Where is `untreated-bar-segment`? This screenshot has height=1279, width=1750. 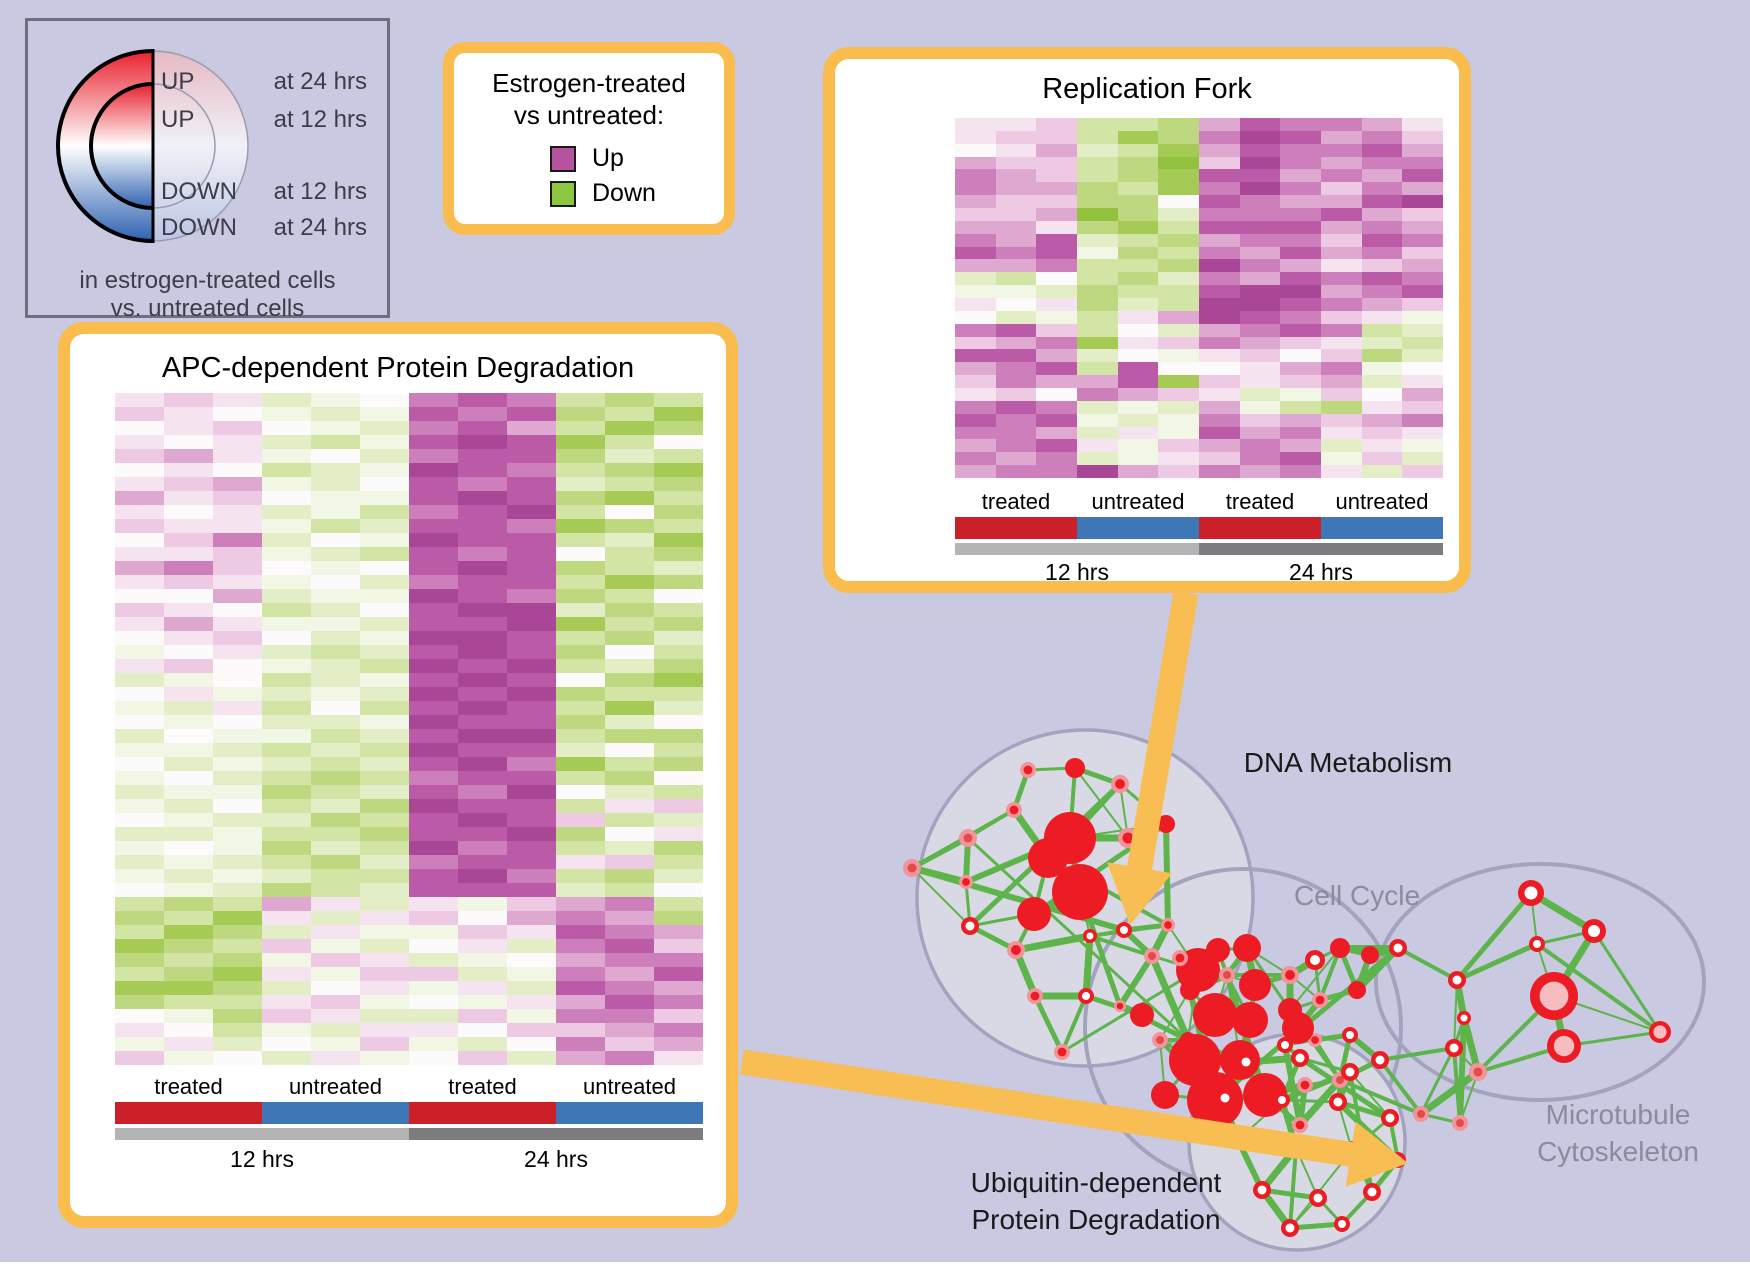 untreated-bar-segment is located at coordinates (335, 1113).